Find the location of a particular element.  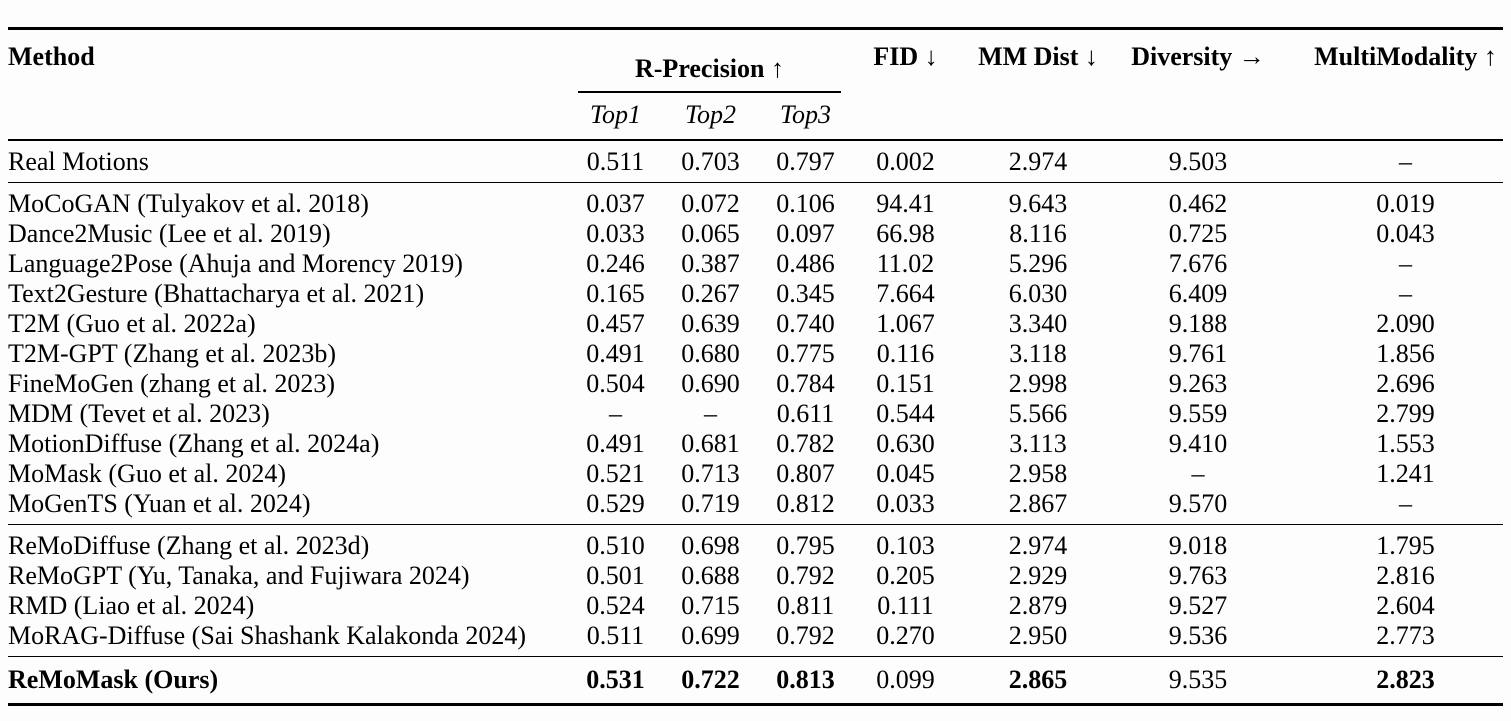

value-cell: 0.630 is located at coordinates (905, 443).